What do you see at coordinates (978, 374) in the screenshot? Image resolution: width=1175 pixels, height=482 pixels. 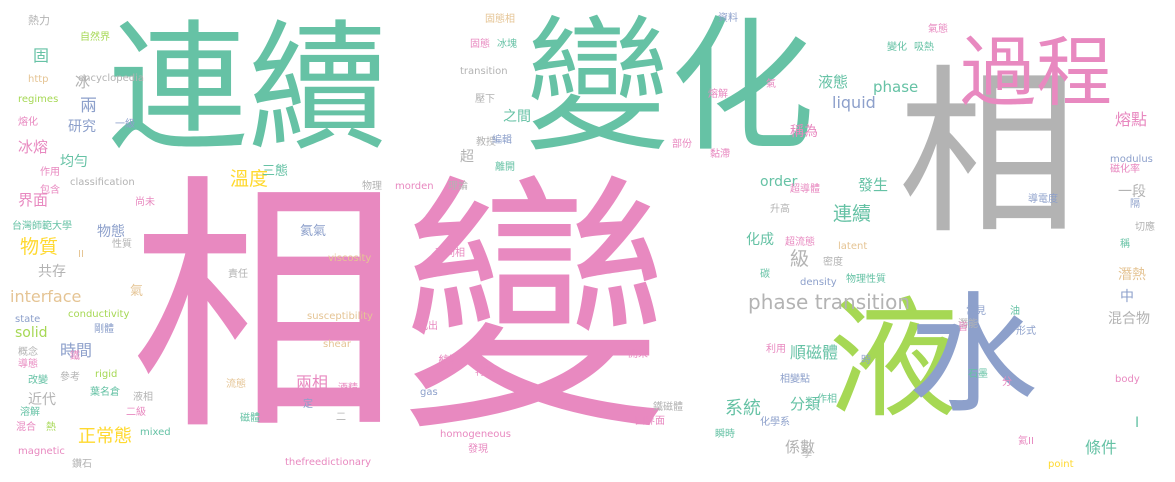 I see `cloud-word: 石墨` at bounding box center [978, 374].